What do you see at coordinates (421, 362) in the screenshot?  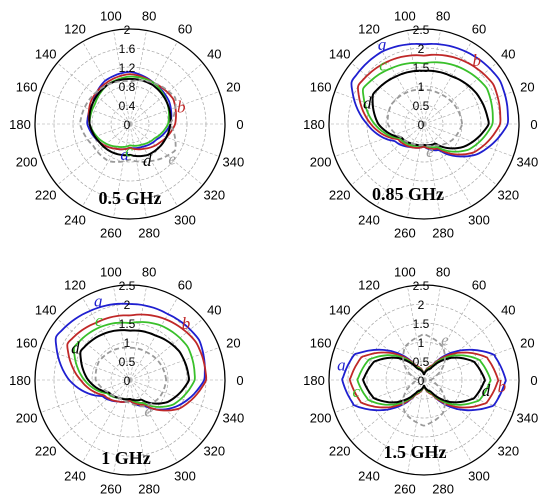 I see `r-tick-label: 0.5` at bounding box center [421, 362].